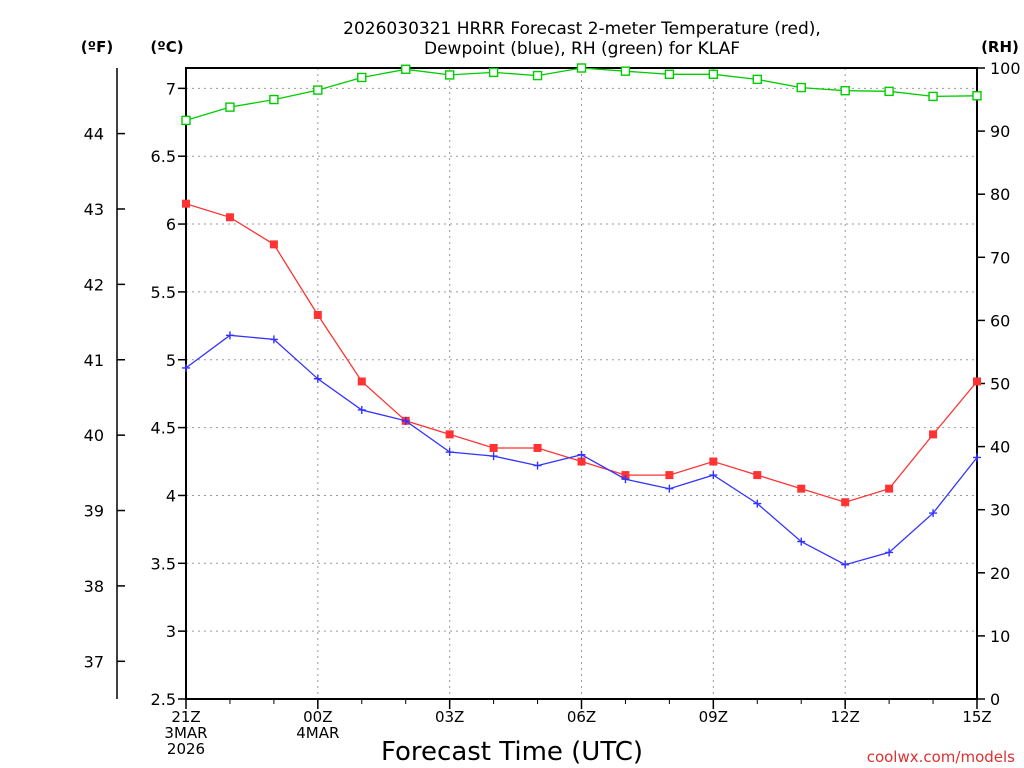 The height and width of the screenshot is (768, 1024). Describe the element at coordinates (1000, 47) in the screenshot. I see `rh-unit-label: (RH)` at that location.